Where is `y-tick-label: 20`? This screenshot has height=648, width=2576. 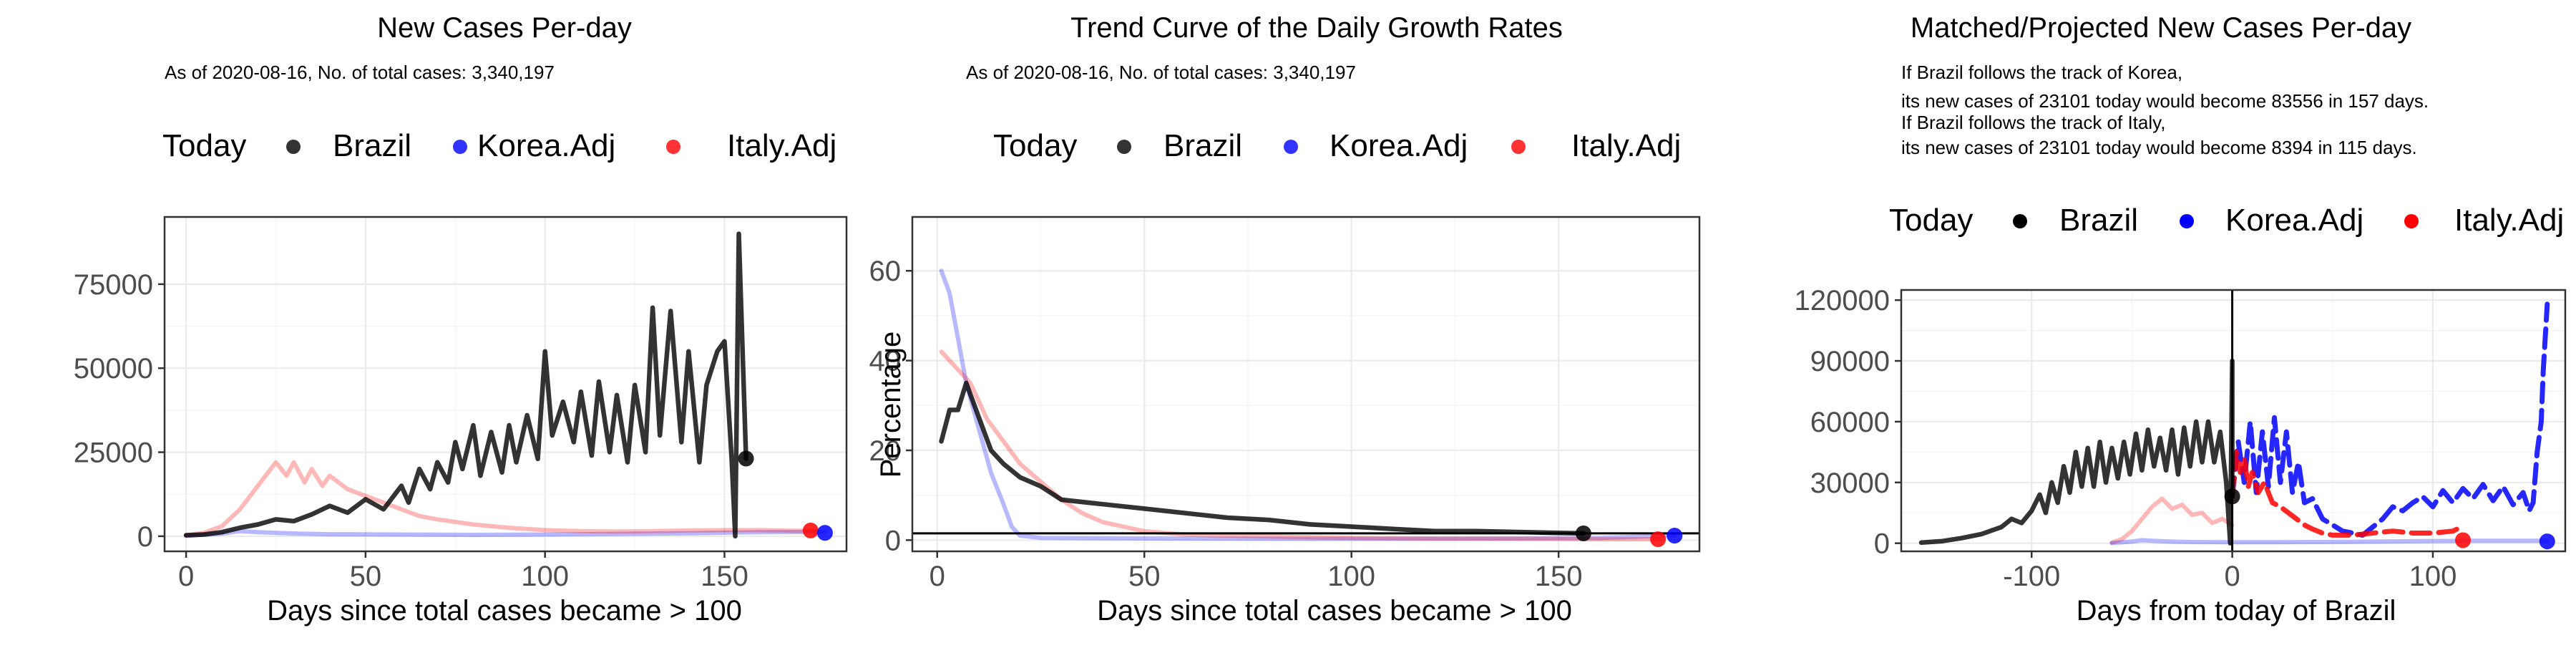
y-tick-label: 20 is located at coordinates (885, 451).